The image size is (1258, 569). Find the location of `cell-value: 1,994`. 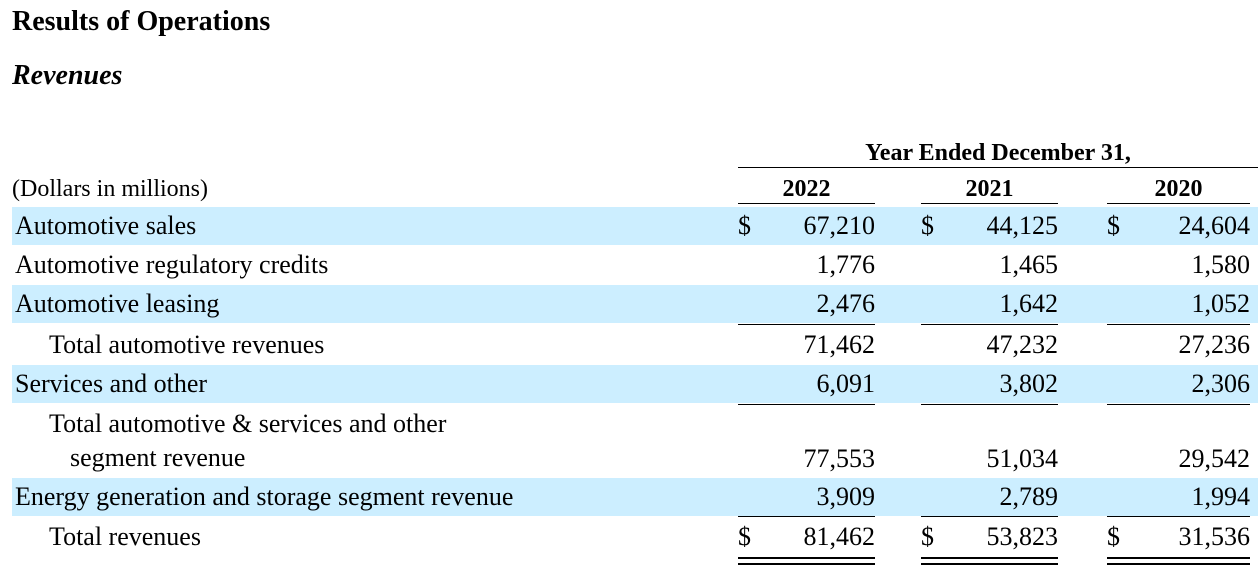

cell-value: 1,994 is located at coordinates (1221, 496).